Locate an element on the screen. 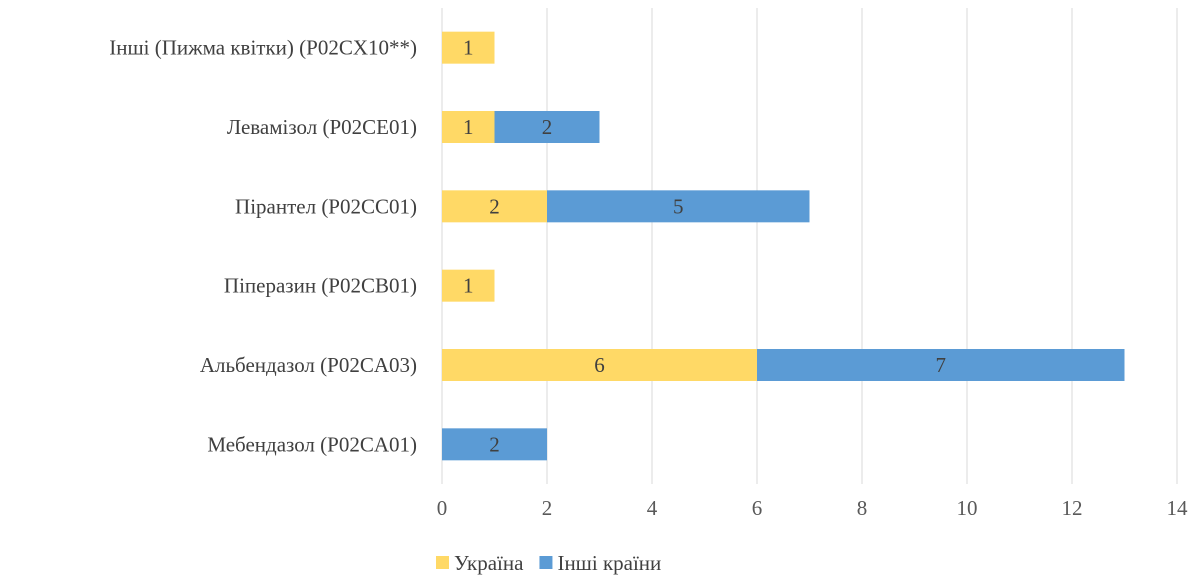  bar-s0-c3 is located at coordinates (494, 206).